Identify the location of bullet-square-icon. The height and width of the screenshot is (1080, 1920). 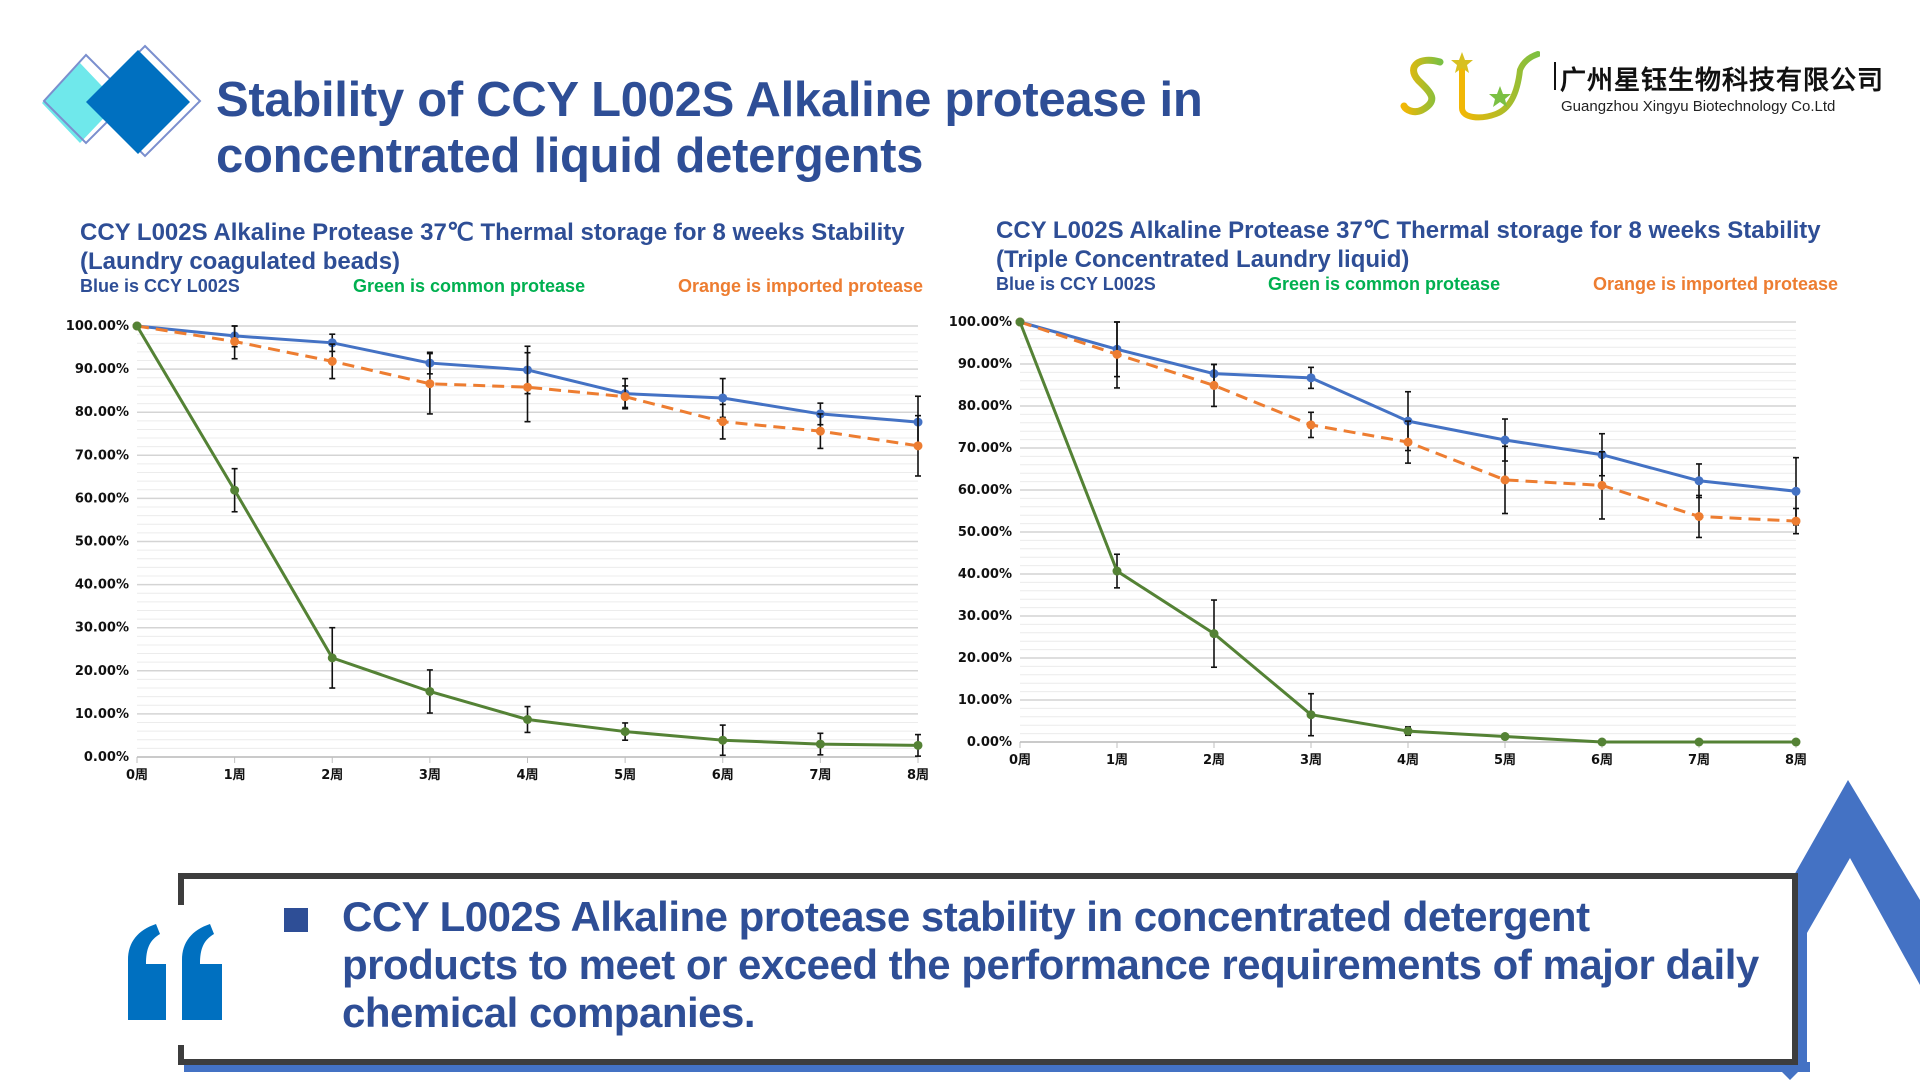
(296, 920).